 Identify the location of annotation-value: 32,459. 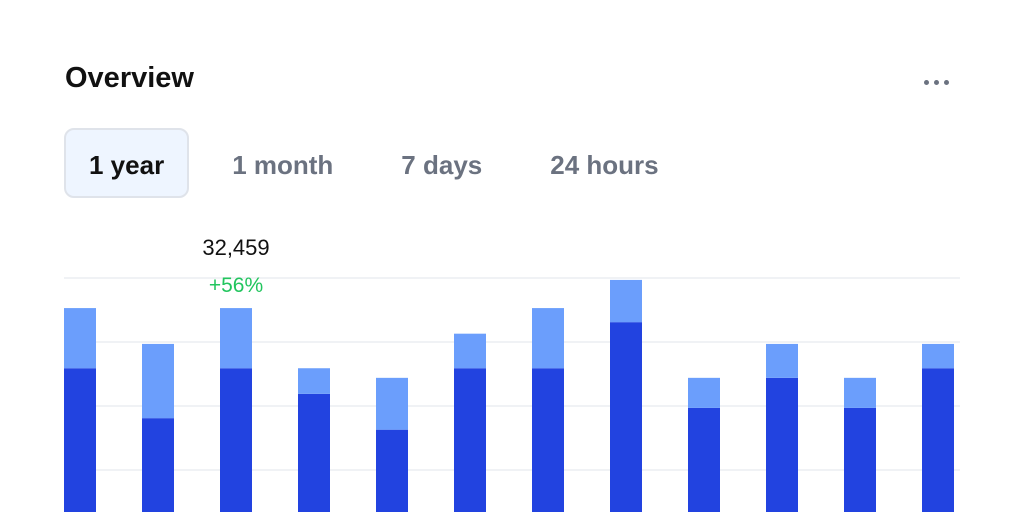
(235, 247).